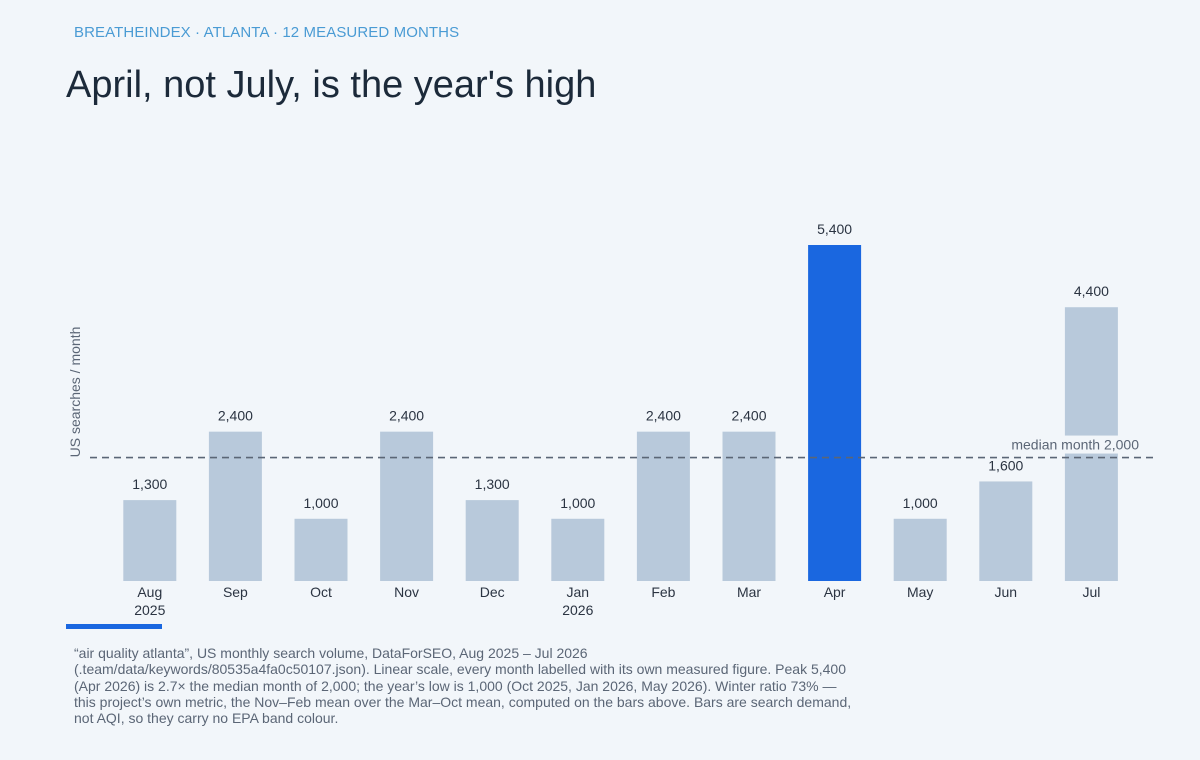 This screenshot has height=760, width=1200. I want to click on x-tick-label: Feb, so click(663, 592).